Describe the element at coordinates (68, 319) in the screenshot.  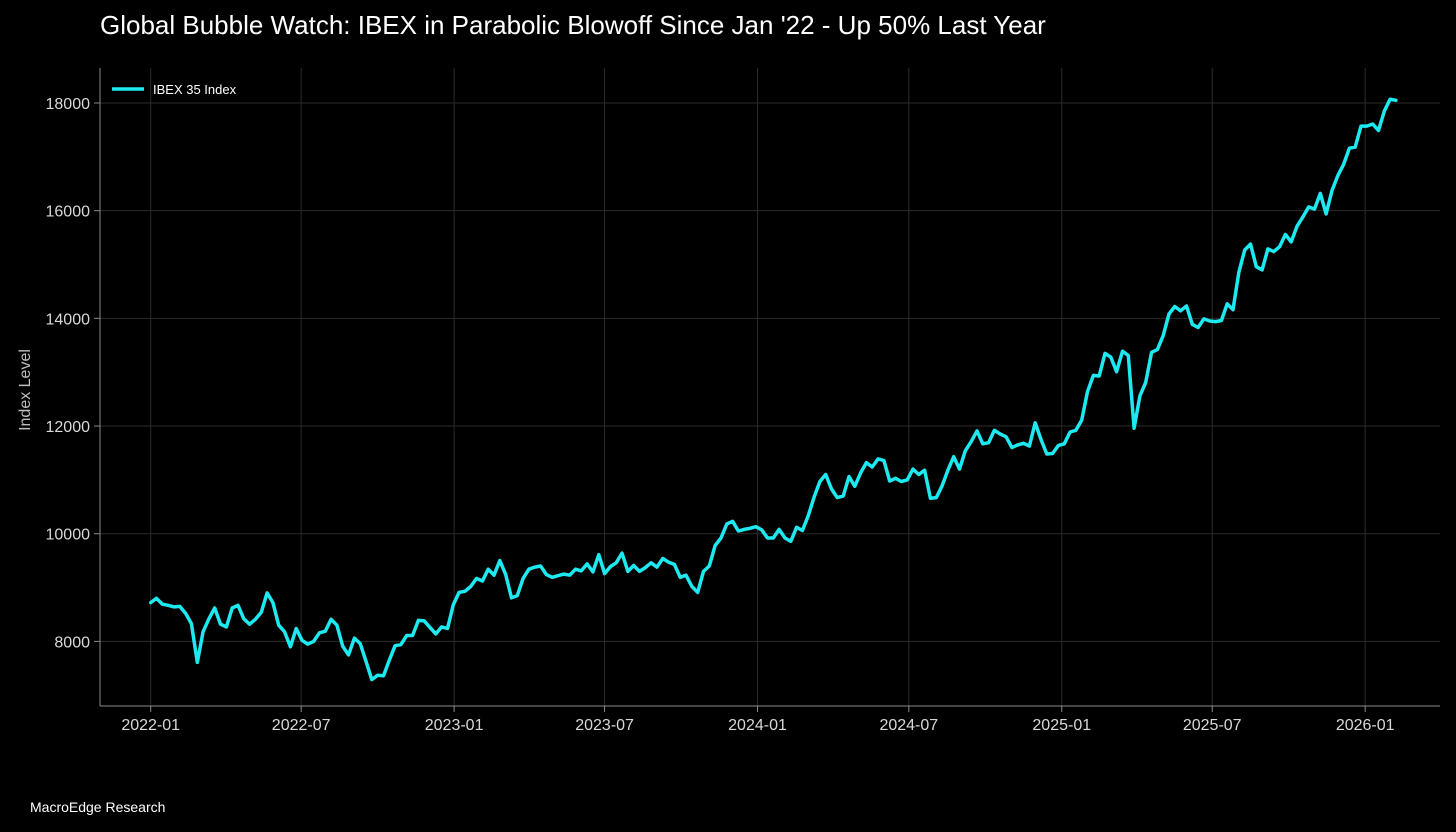
I see `y-tick-label: 14000` at that location.